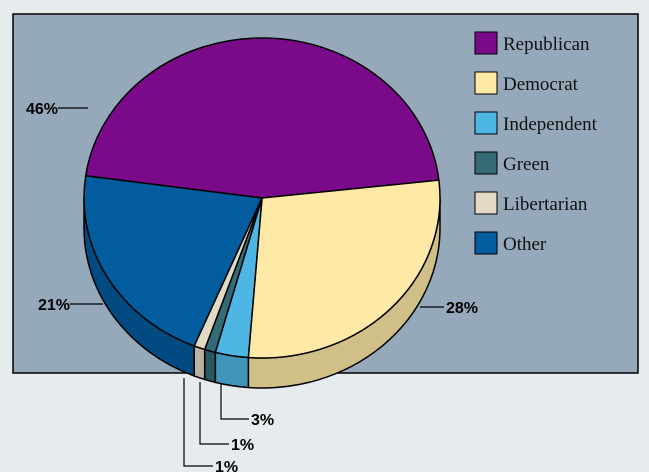  What do you see at coordinates (42, 109) in the screenshot?
I see `data-label-republican: 46%` at bounding box center [42, 109].